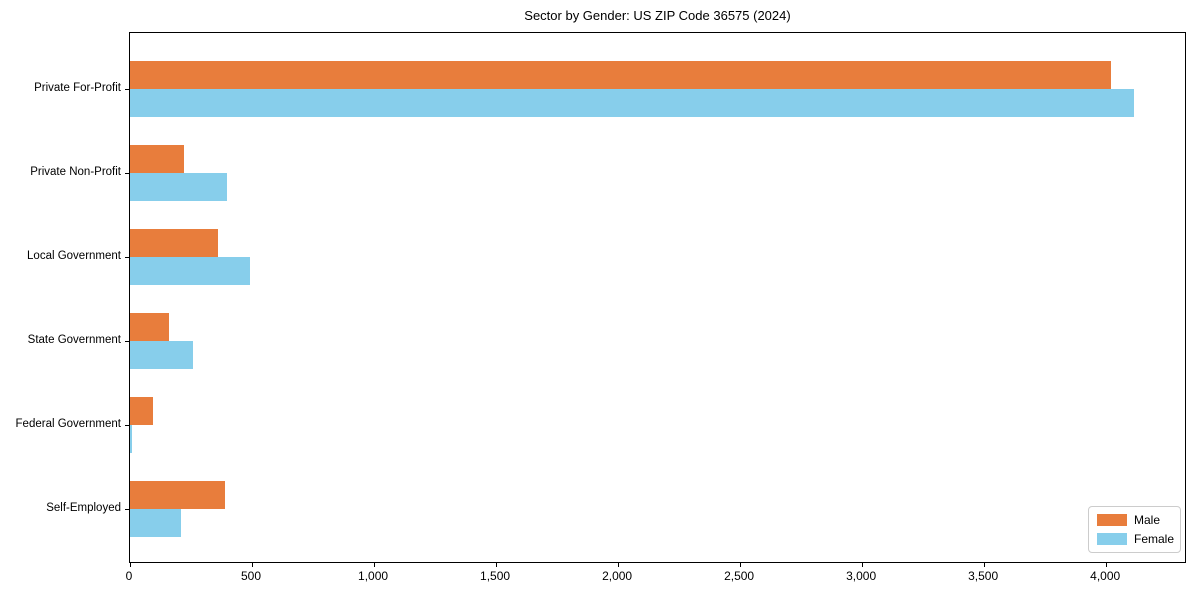 The height and width of the screenshot is (600, 1200). What do you see at coordinates (83, 508) in the screenshot?
I see `y-tick-label-self-employed: Self-Employed` at bounding box center [83, 508].